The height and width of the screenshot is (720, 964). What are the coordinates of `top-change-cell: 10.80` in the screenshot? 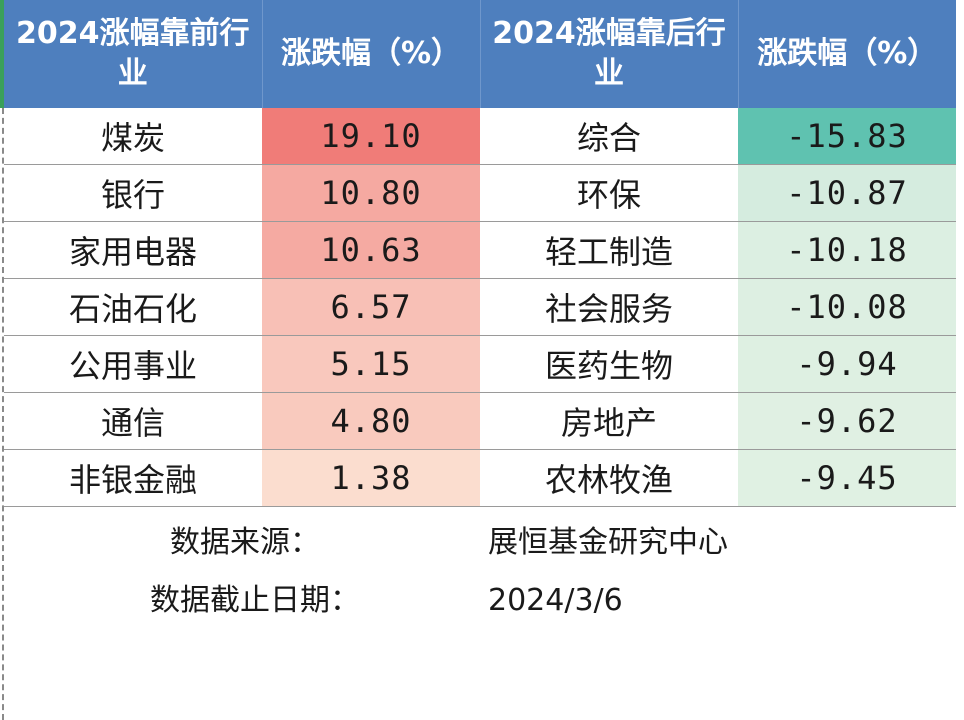 It's located at (371, 193).